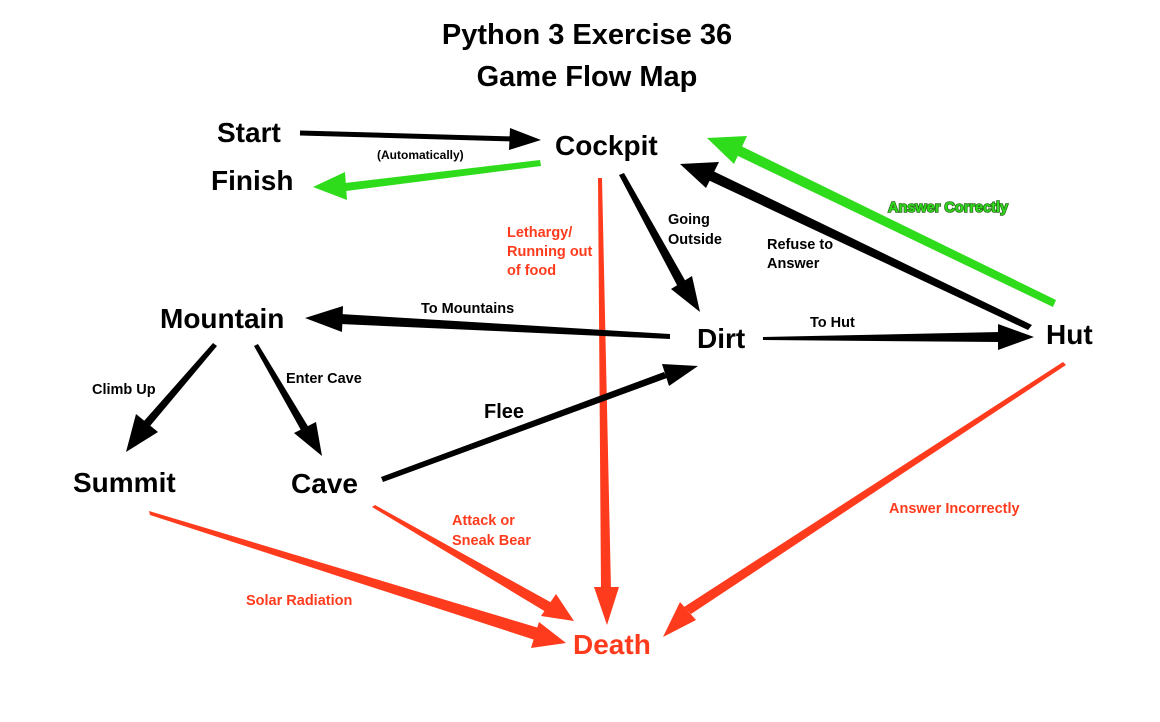  I want to click on arrow-hut-to-death, so click(875, 488).